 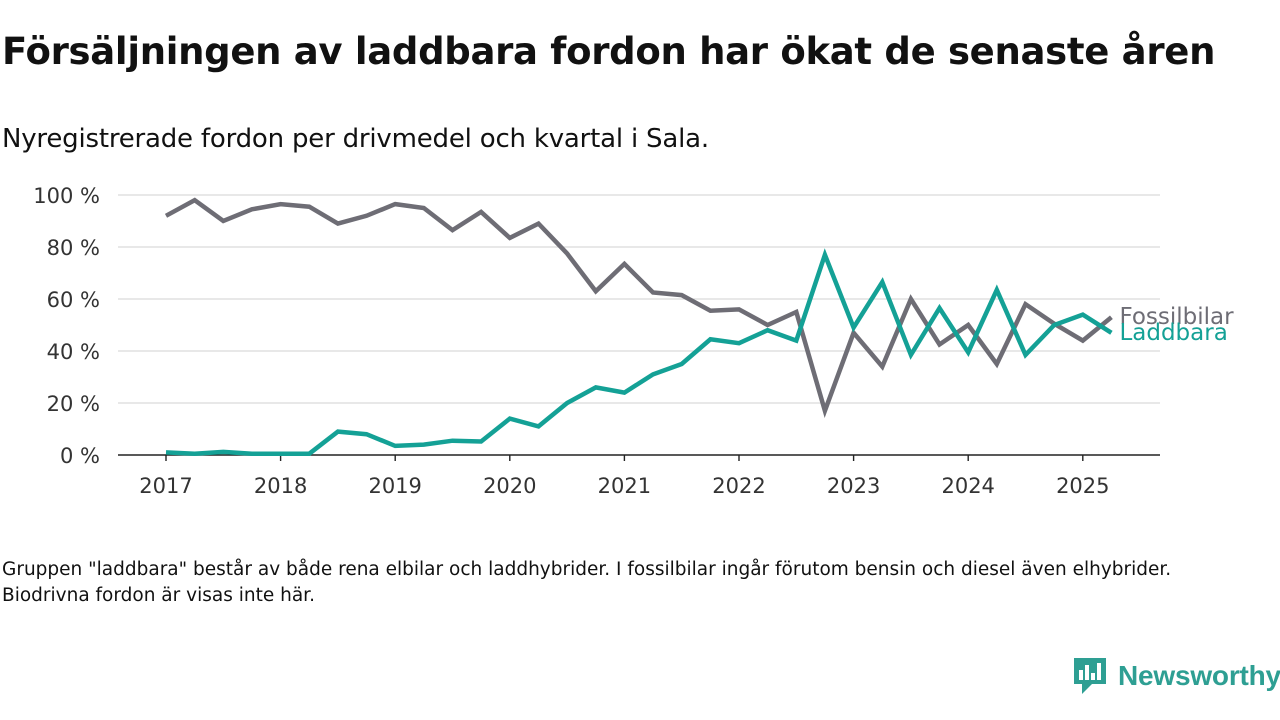 I want to click on series-label-fossilbilar: Fossilbilar, so click(x=1176, y=317).